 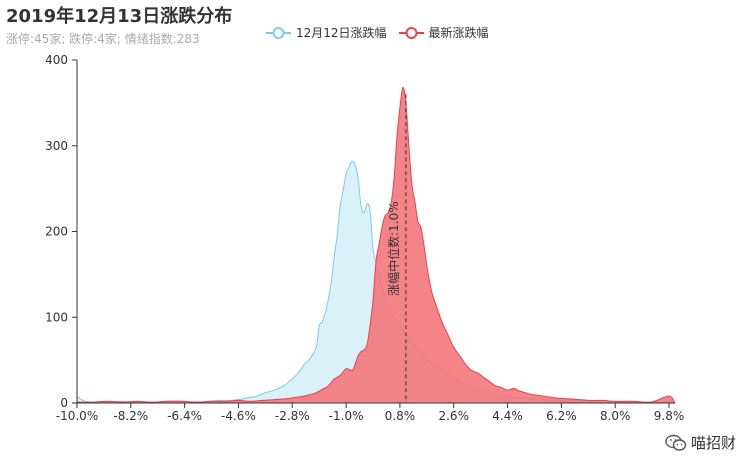 What do you see at coordinates (56, 317) in the screenshot?
I see `y-tick-label: 100` at bounding box center [56, 317].